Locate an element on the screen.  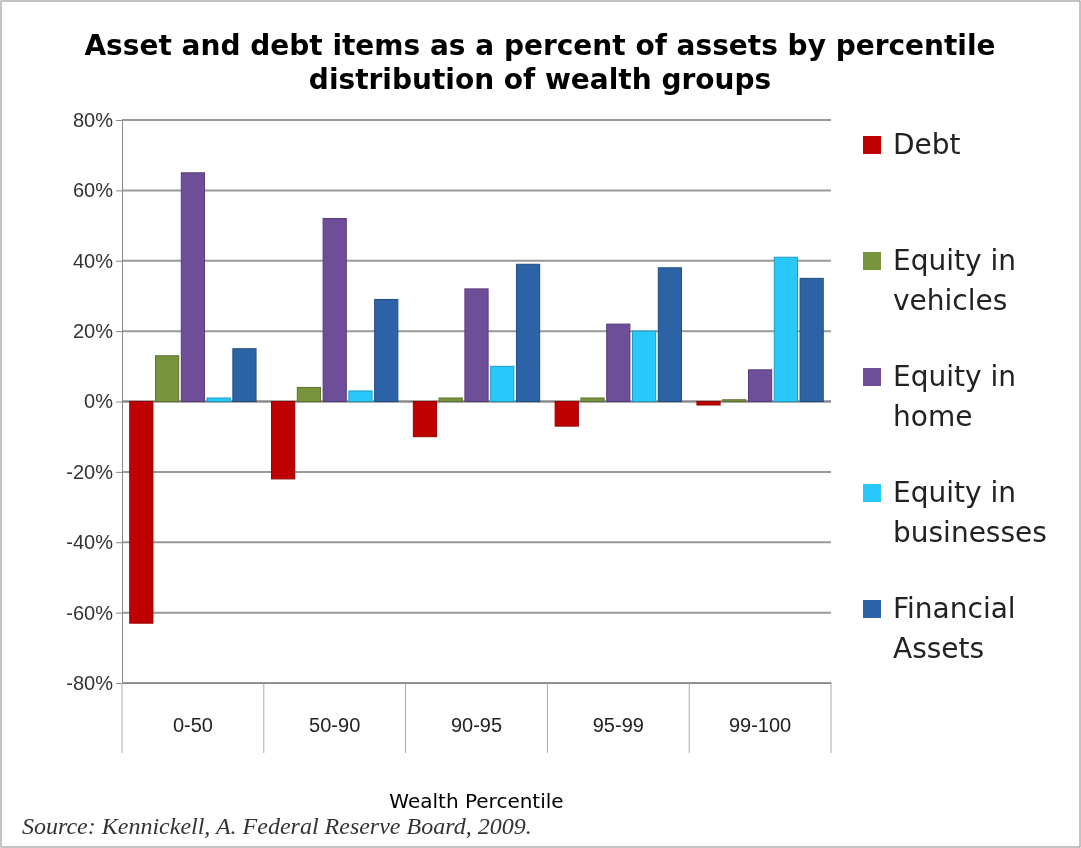
legend-label: Financial Assets is located at coordinates (954, 628).